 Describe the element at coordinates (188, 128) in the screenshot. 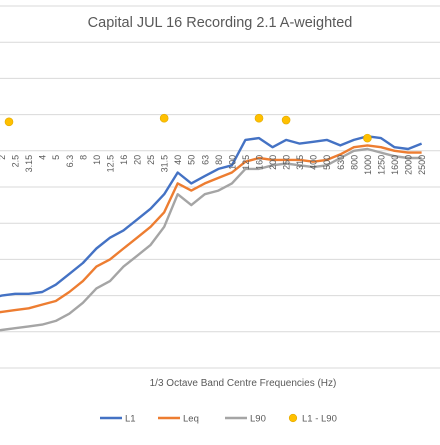

I see `marker-layer` at that location.